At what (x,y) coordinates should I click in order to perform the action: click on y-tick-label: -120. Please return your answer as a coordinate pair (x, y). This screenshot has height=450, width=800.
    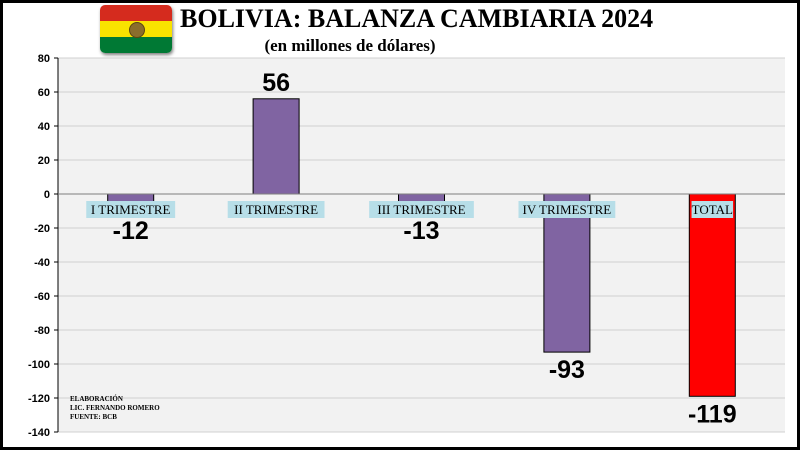
    Looking at the image, I should click on (39, 399).